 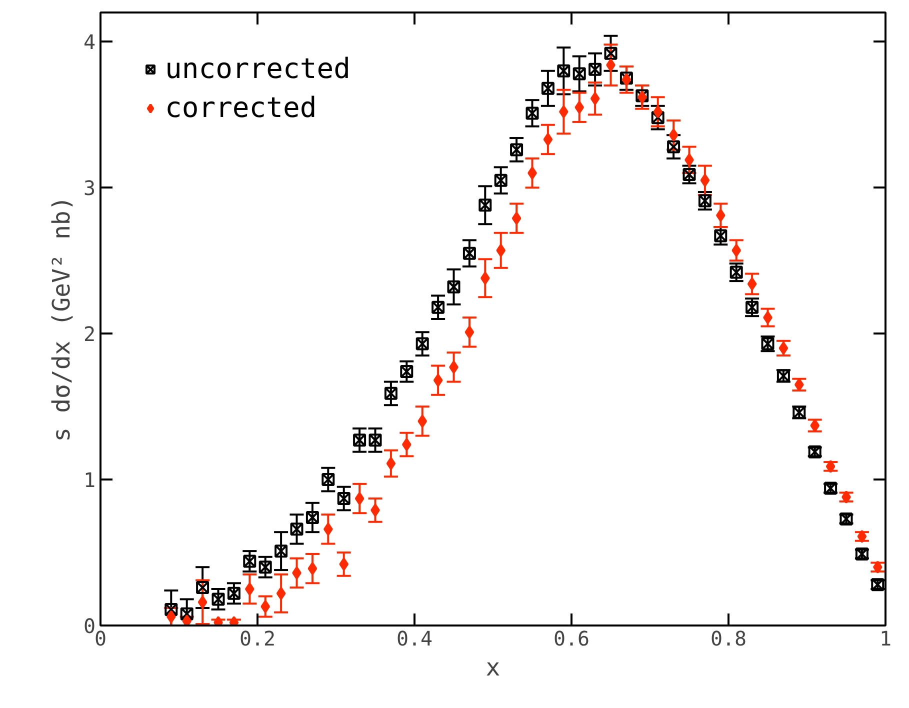 I want to click on legend-label: corrected, so click(x=241, y=107).